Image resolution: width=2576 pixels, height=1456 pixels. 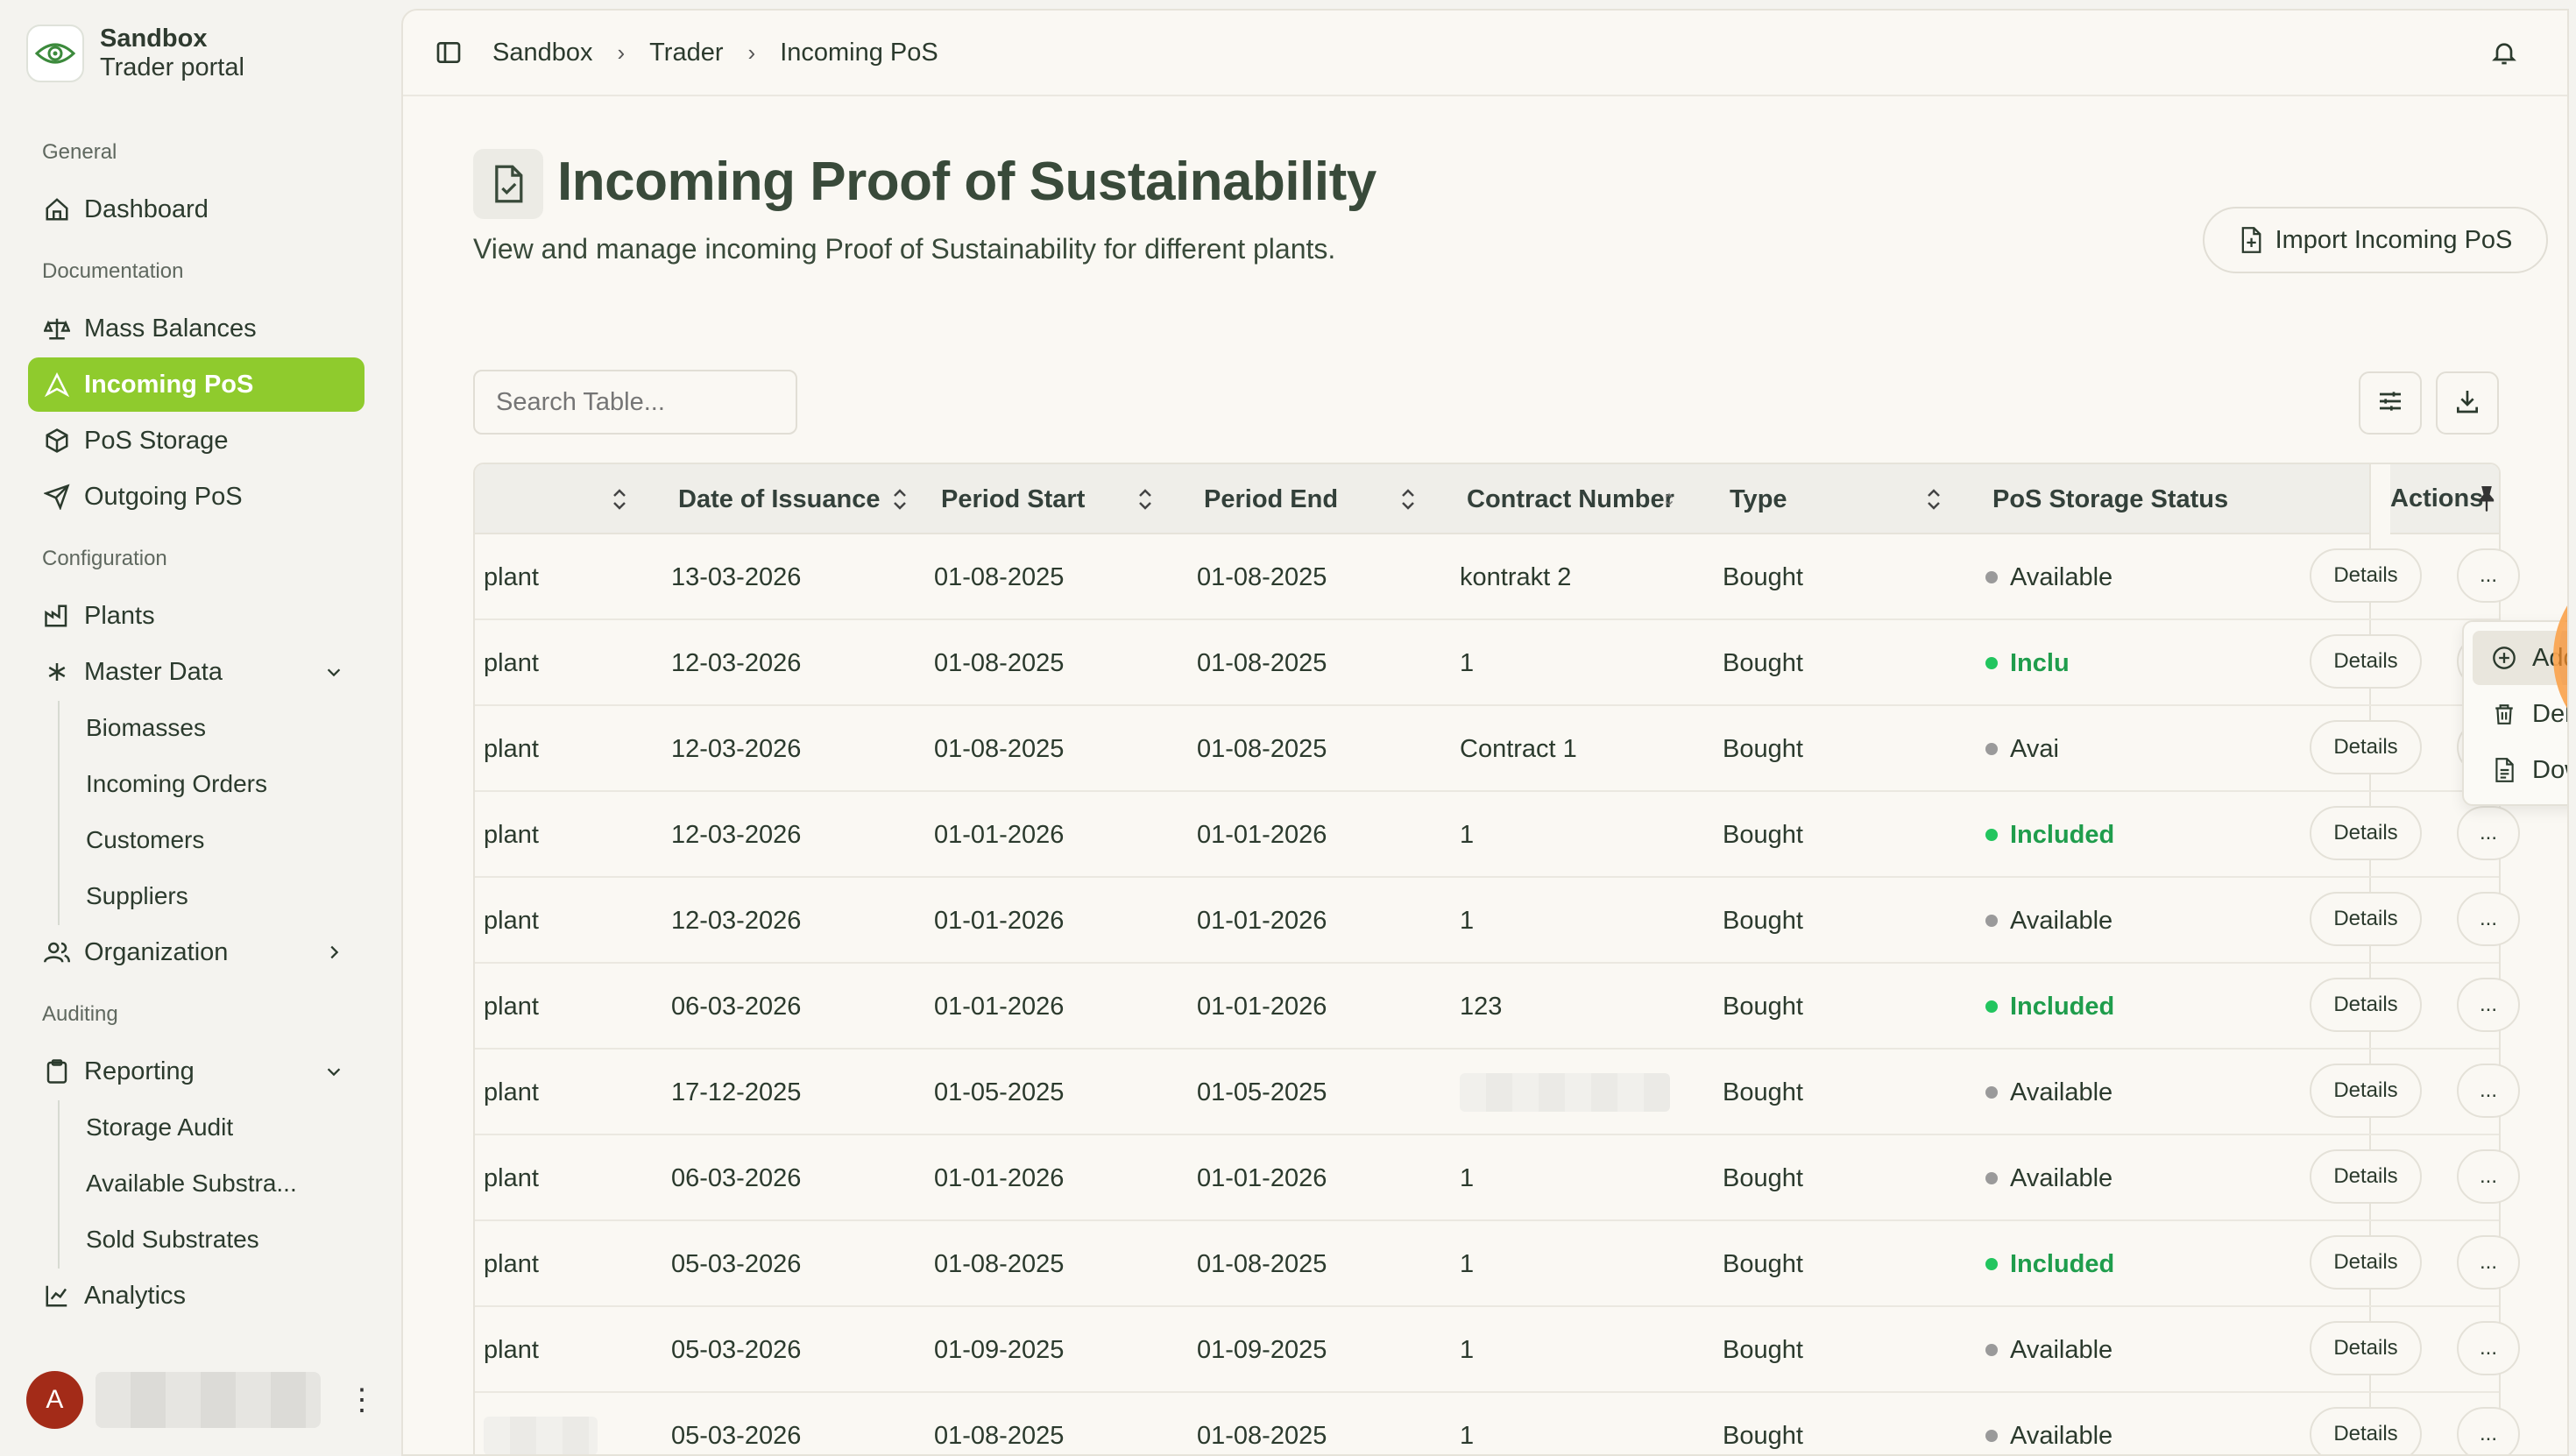 What do you see at coordinates (196, 672) in the screenshot?
I see `sidebar-item-master-data: Master Data` at bounding box center [196, 672].